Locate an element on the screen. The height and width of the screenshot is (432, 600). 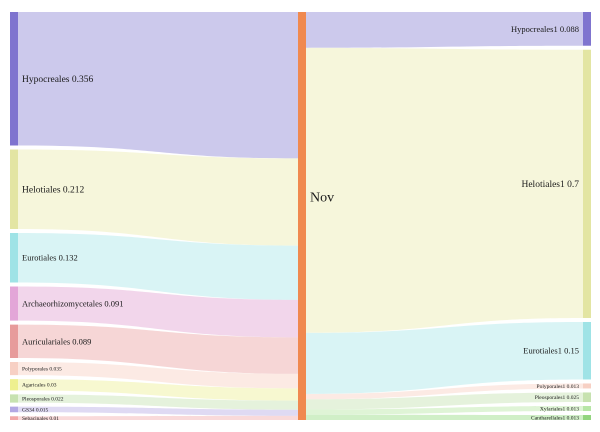
flow-pleosporales is located at coordinates (158, 402).